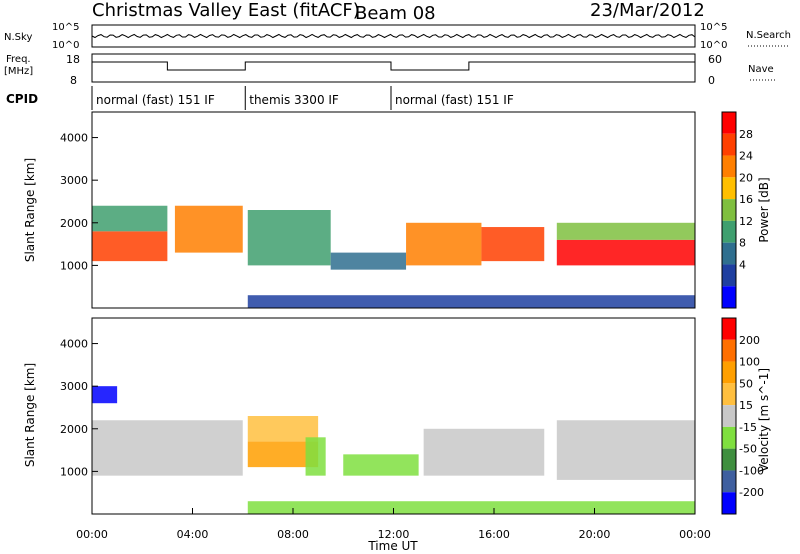 The height and width of the screenshot is (554, 800). What do you see at coordinates (647, 10) in the screenshot?
I see `date-label: 23/Mar/2012` at bounding box center [647, 10].